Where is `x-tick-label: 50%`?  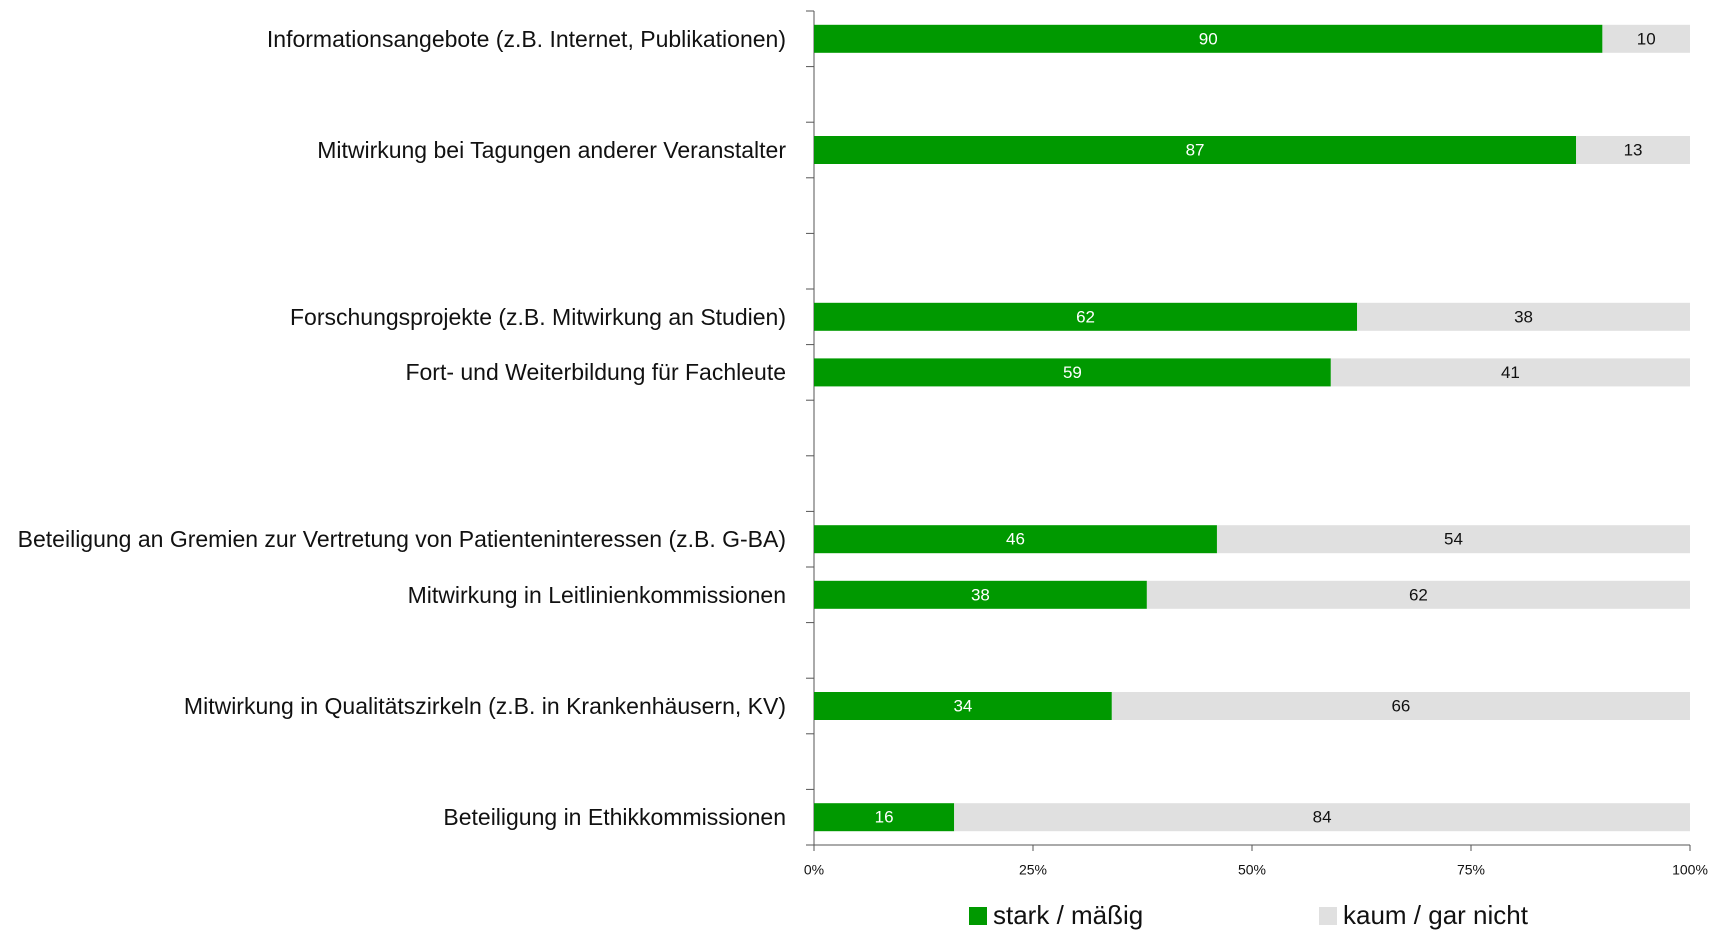 x-tick-label: 50% is located at coordinates (1252, 870).